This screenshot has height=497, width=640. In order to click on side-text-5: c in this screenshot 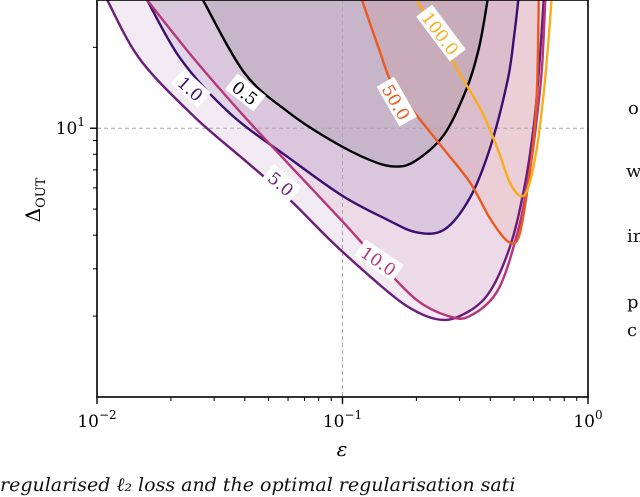, I will do `click(632, 330)`.